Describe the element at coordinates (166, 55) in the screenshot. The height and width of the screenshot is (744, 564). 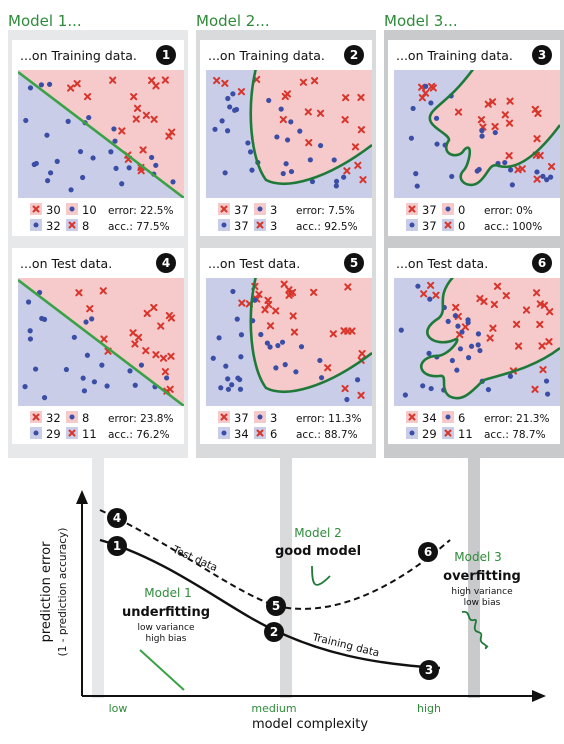
I see `badge-number: 1` at that location.